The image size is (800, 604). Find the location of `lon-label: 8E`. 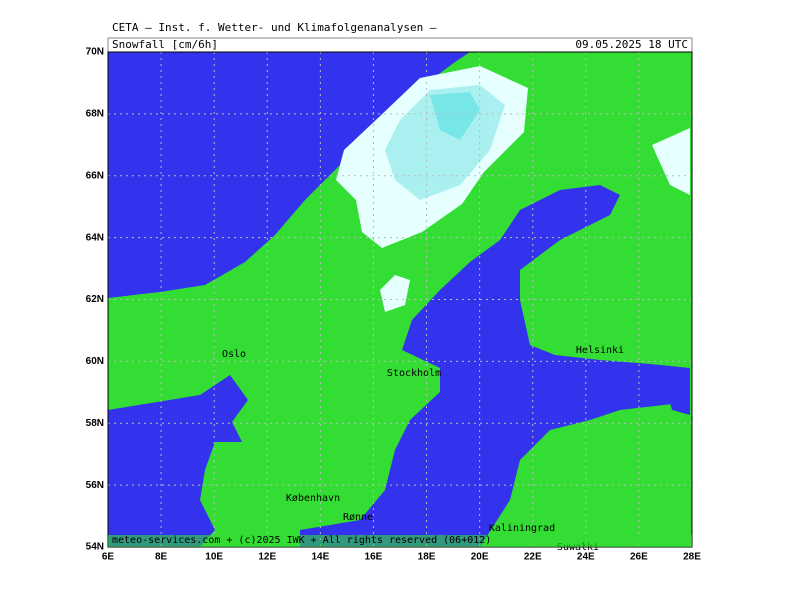

lon-label: 8E is located at coordinates (161, 557).